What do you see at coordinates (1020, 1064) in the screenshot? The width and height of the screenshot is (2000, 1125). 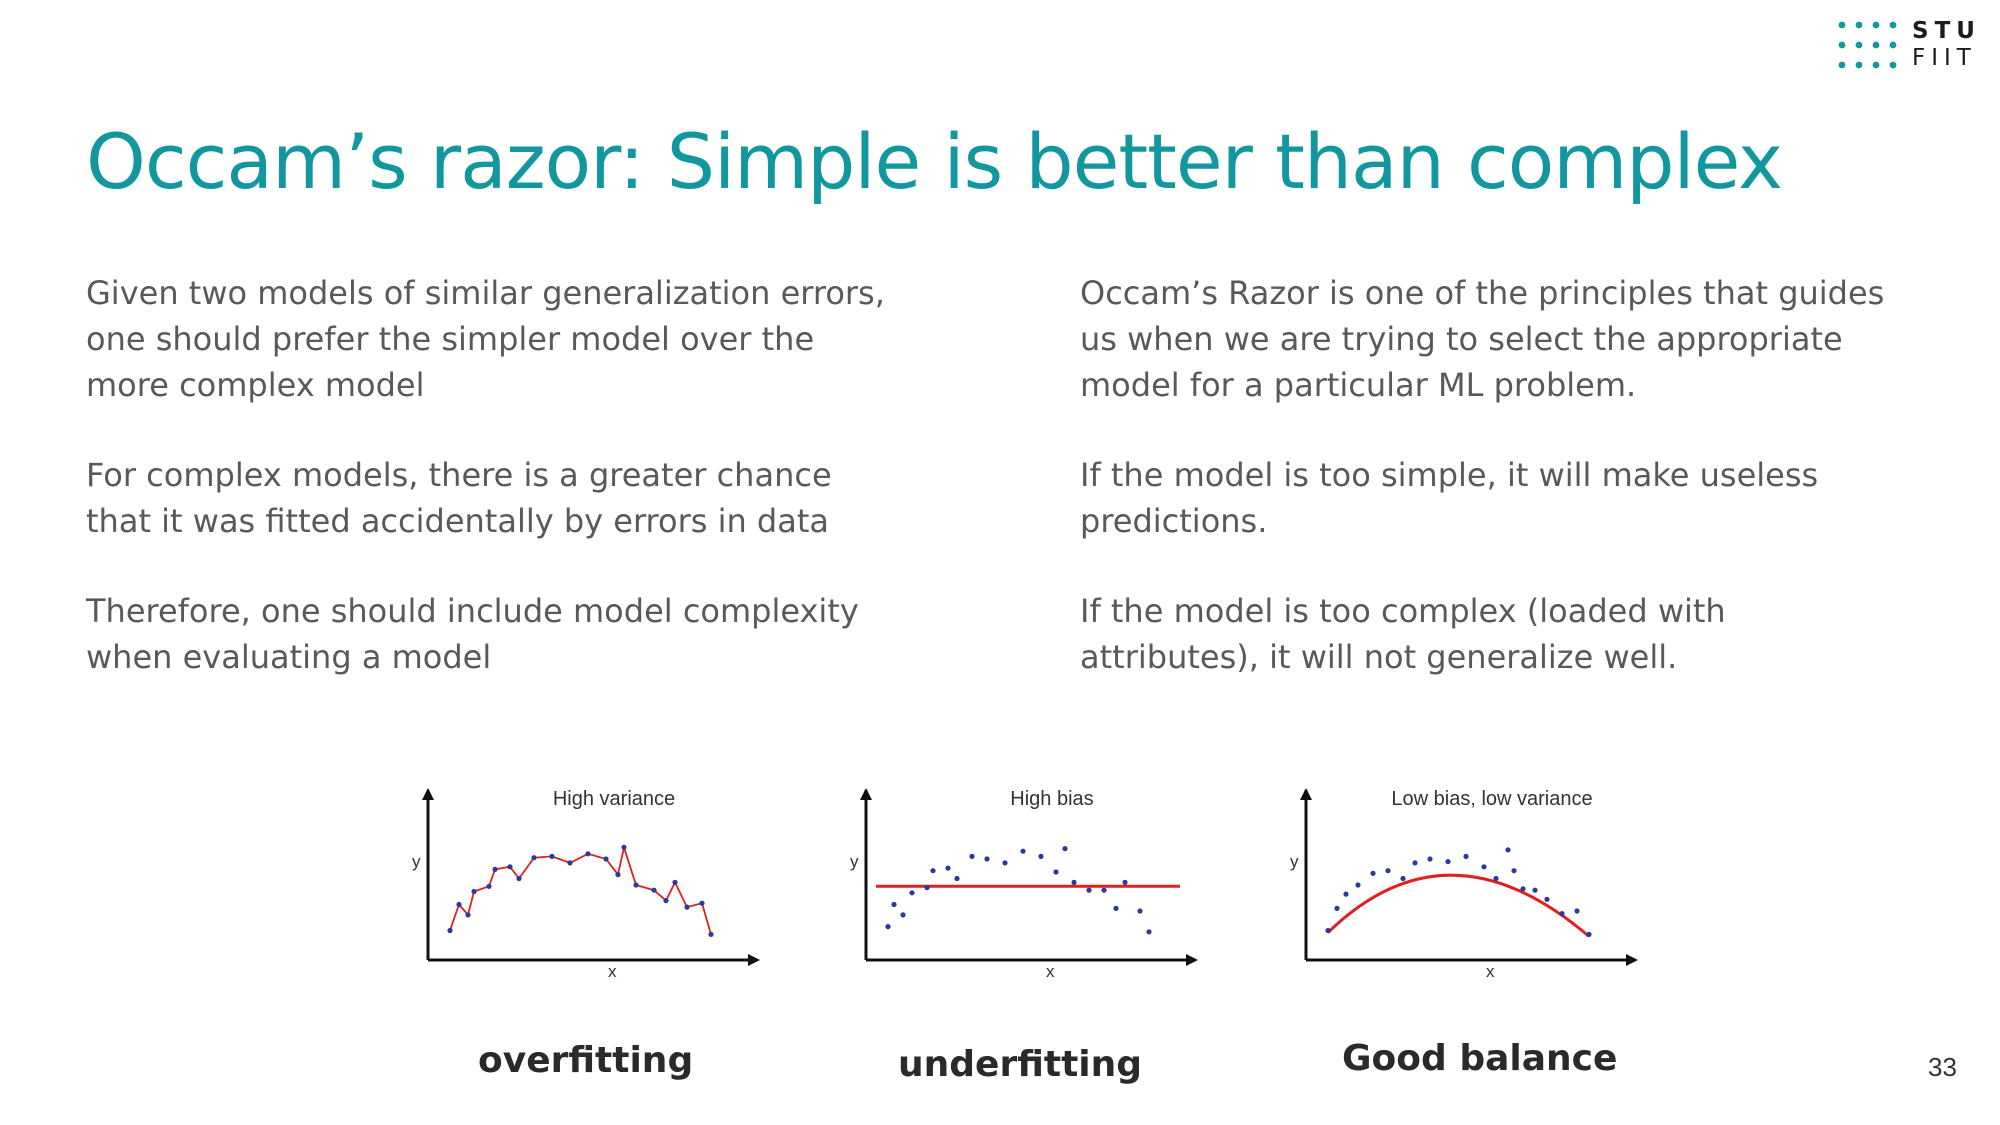 I see `caption-underfitting: underfitting` at bounding box center [1020, 1064].